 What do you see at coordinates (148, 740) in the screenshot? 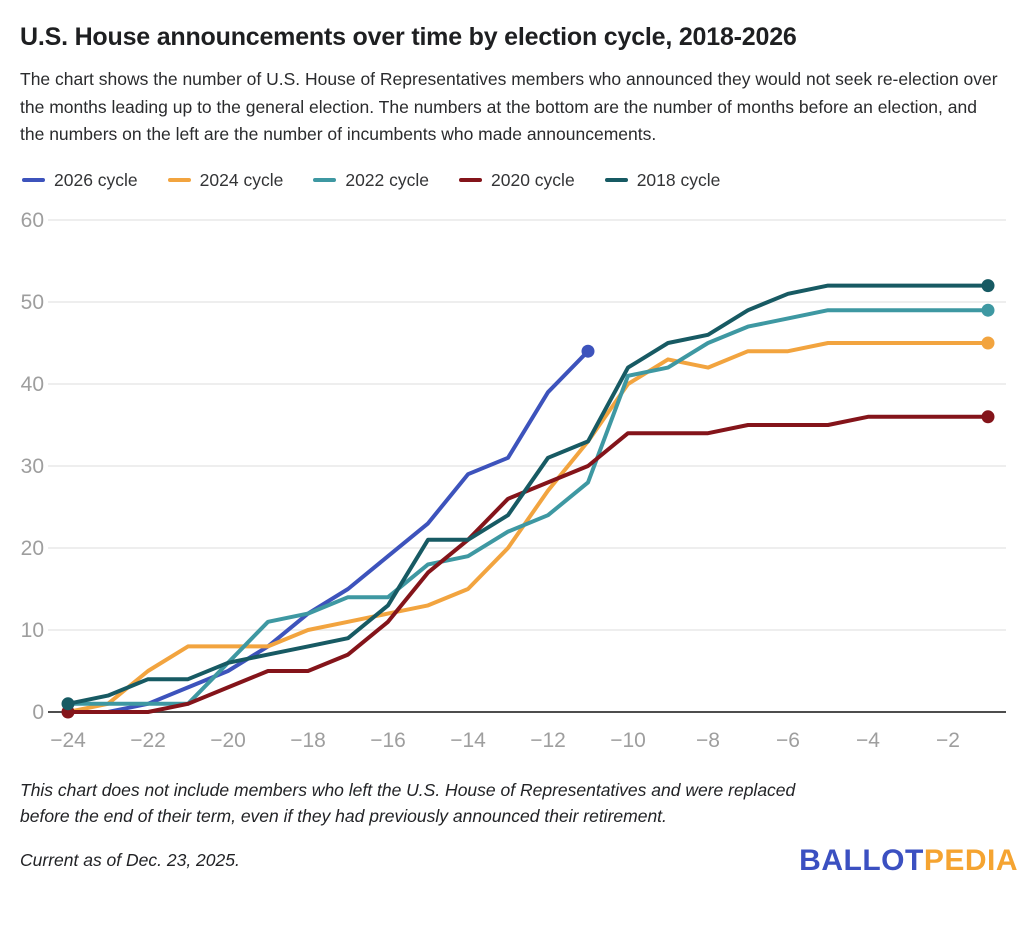
I see `x-axis-tick-label: −22` at bounding box center [148, 740].